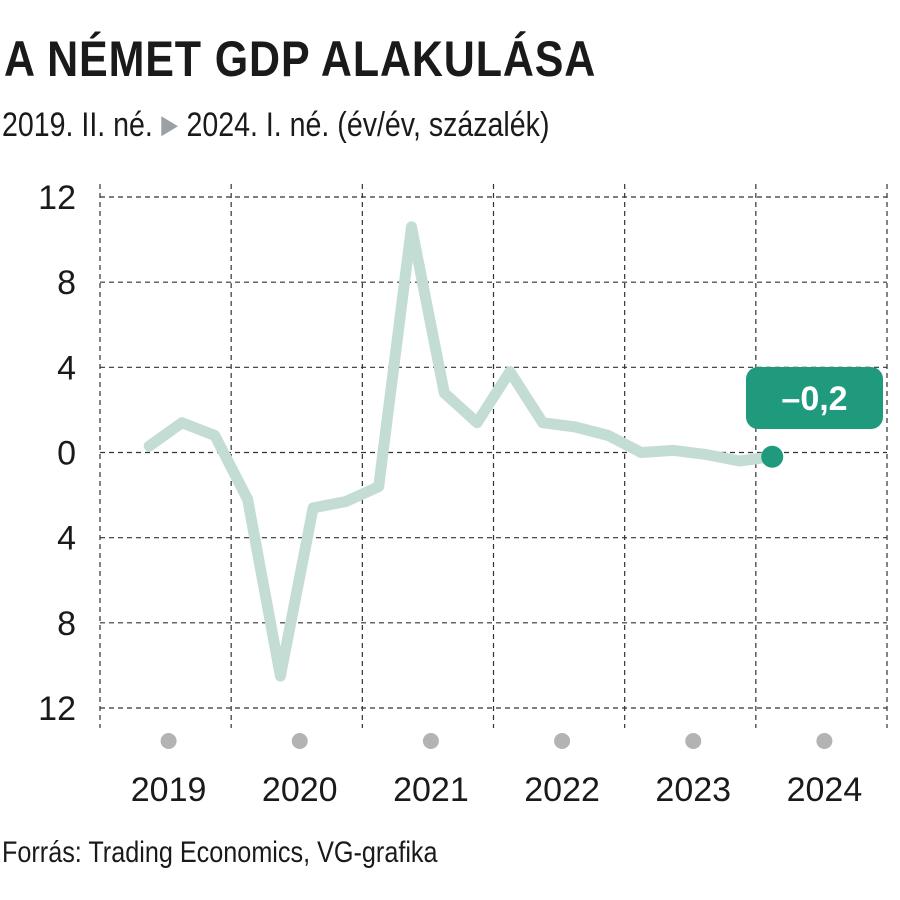  What do you see at coordinates (170, 124) in the screenshot?
I see `arrow-right-icon: ▶` at bounding box center [170, 124].